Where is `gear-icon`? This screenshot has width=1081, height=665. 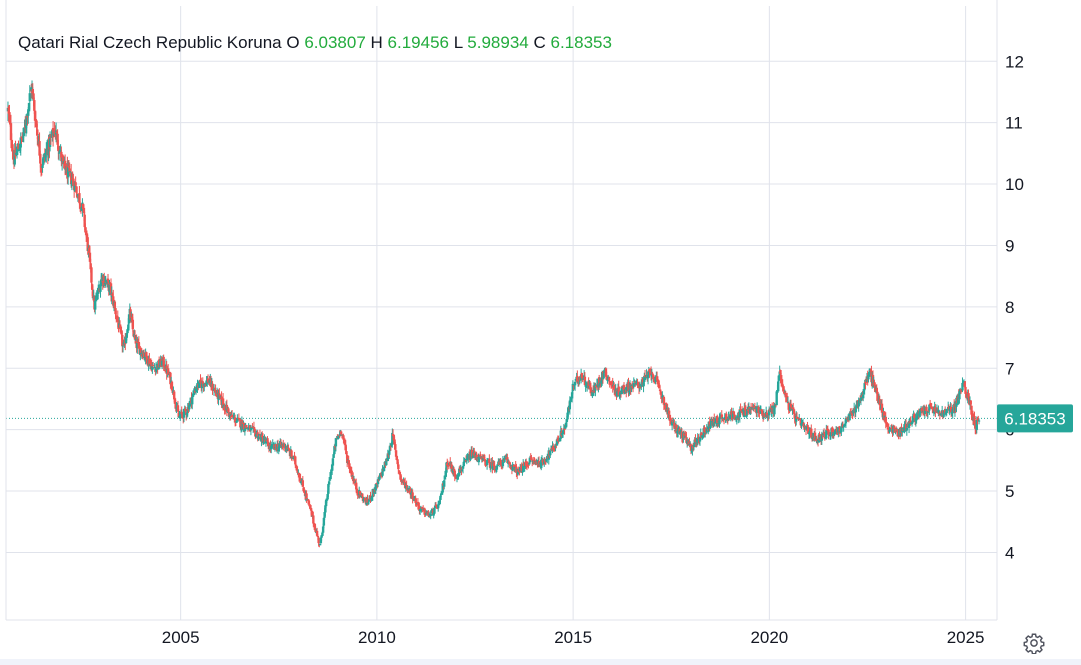 gear-icon is located at coordinates (1034, 643).